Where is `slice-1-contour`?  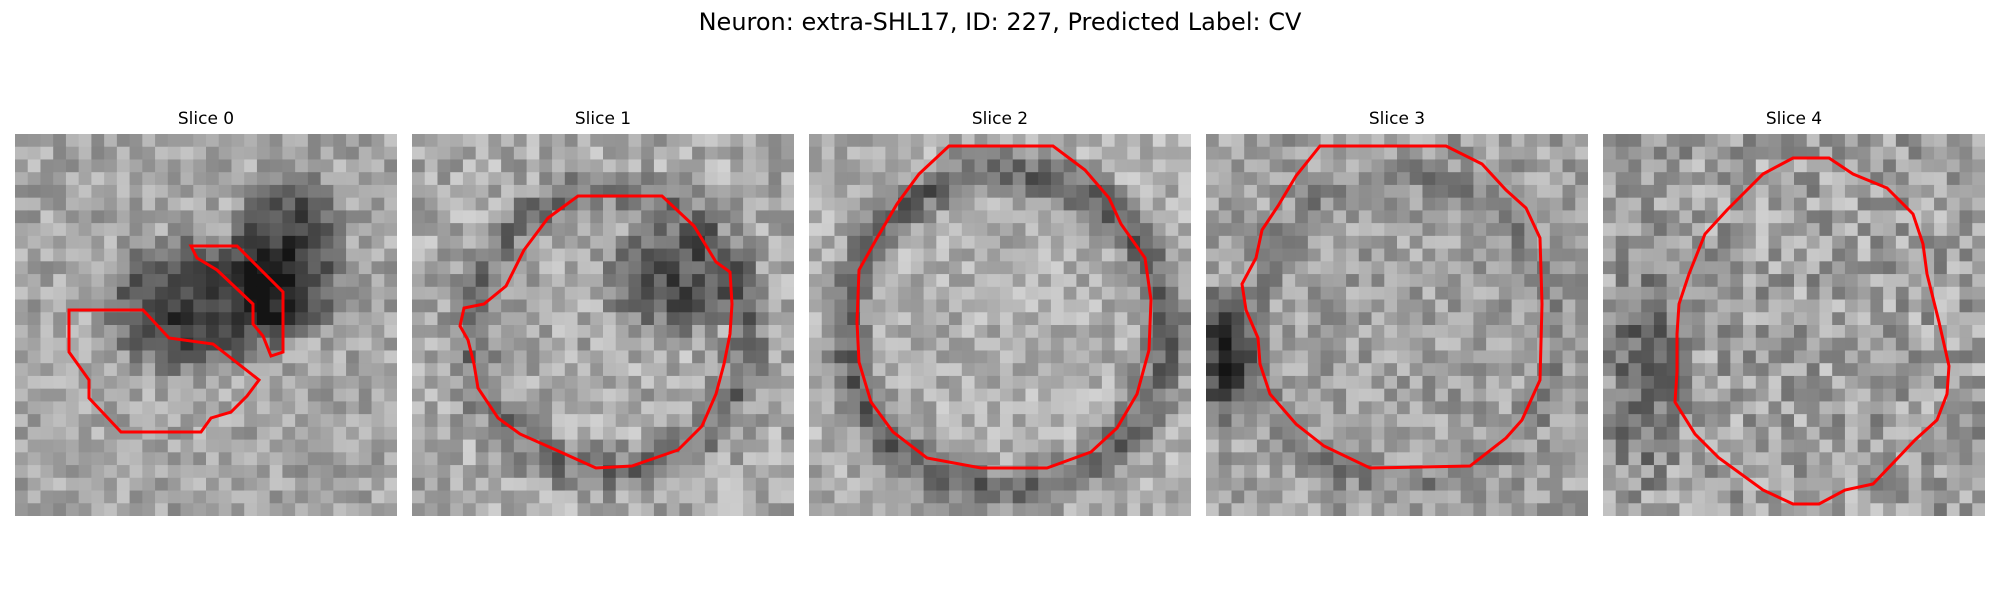 slice-1-contour is located at coordinates (596, 332).